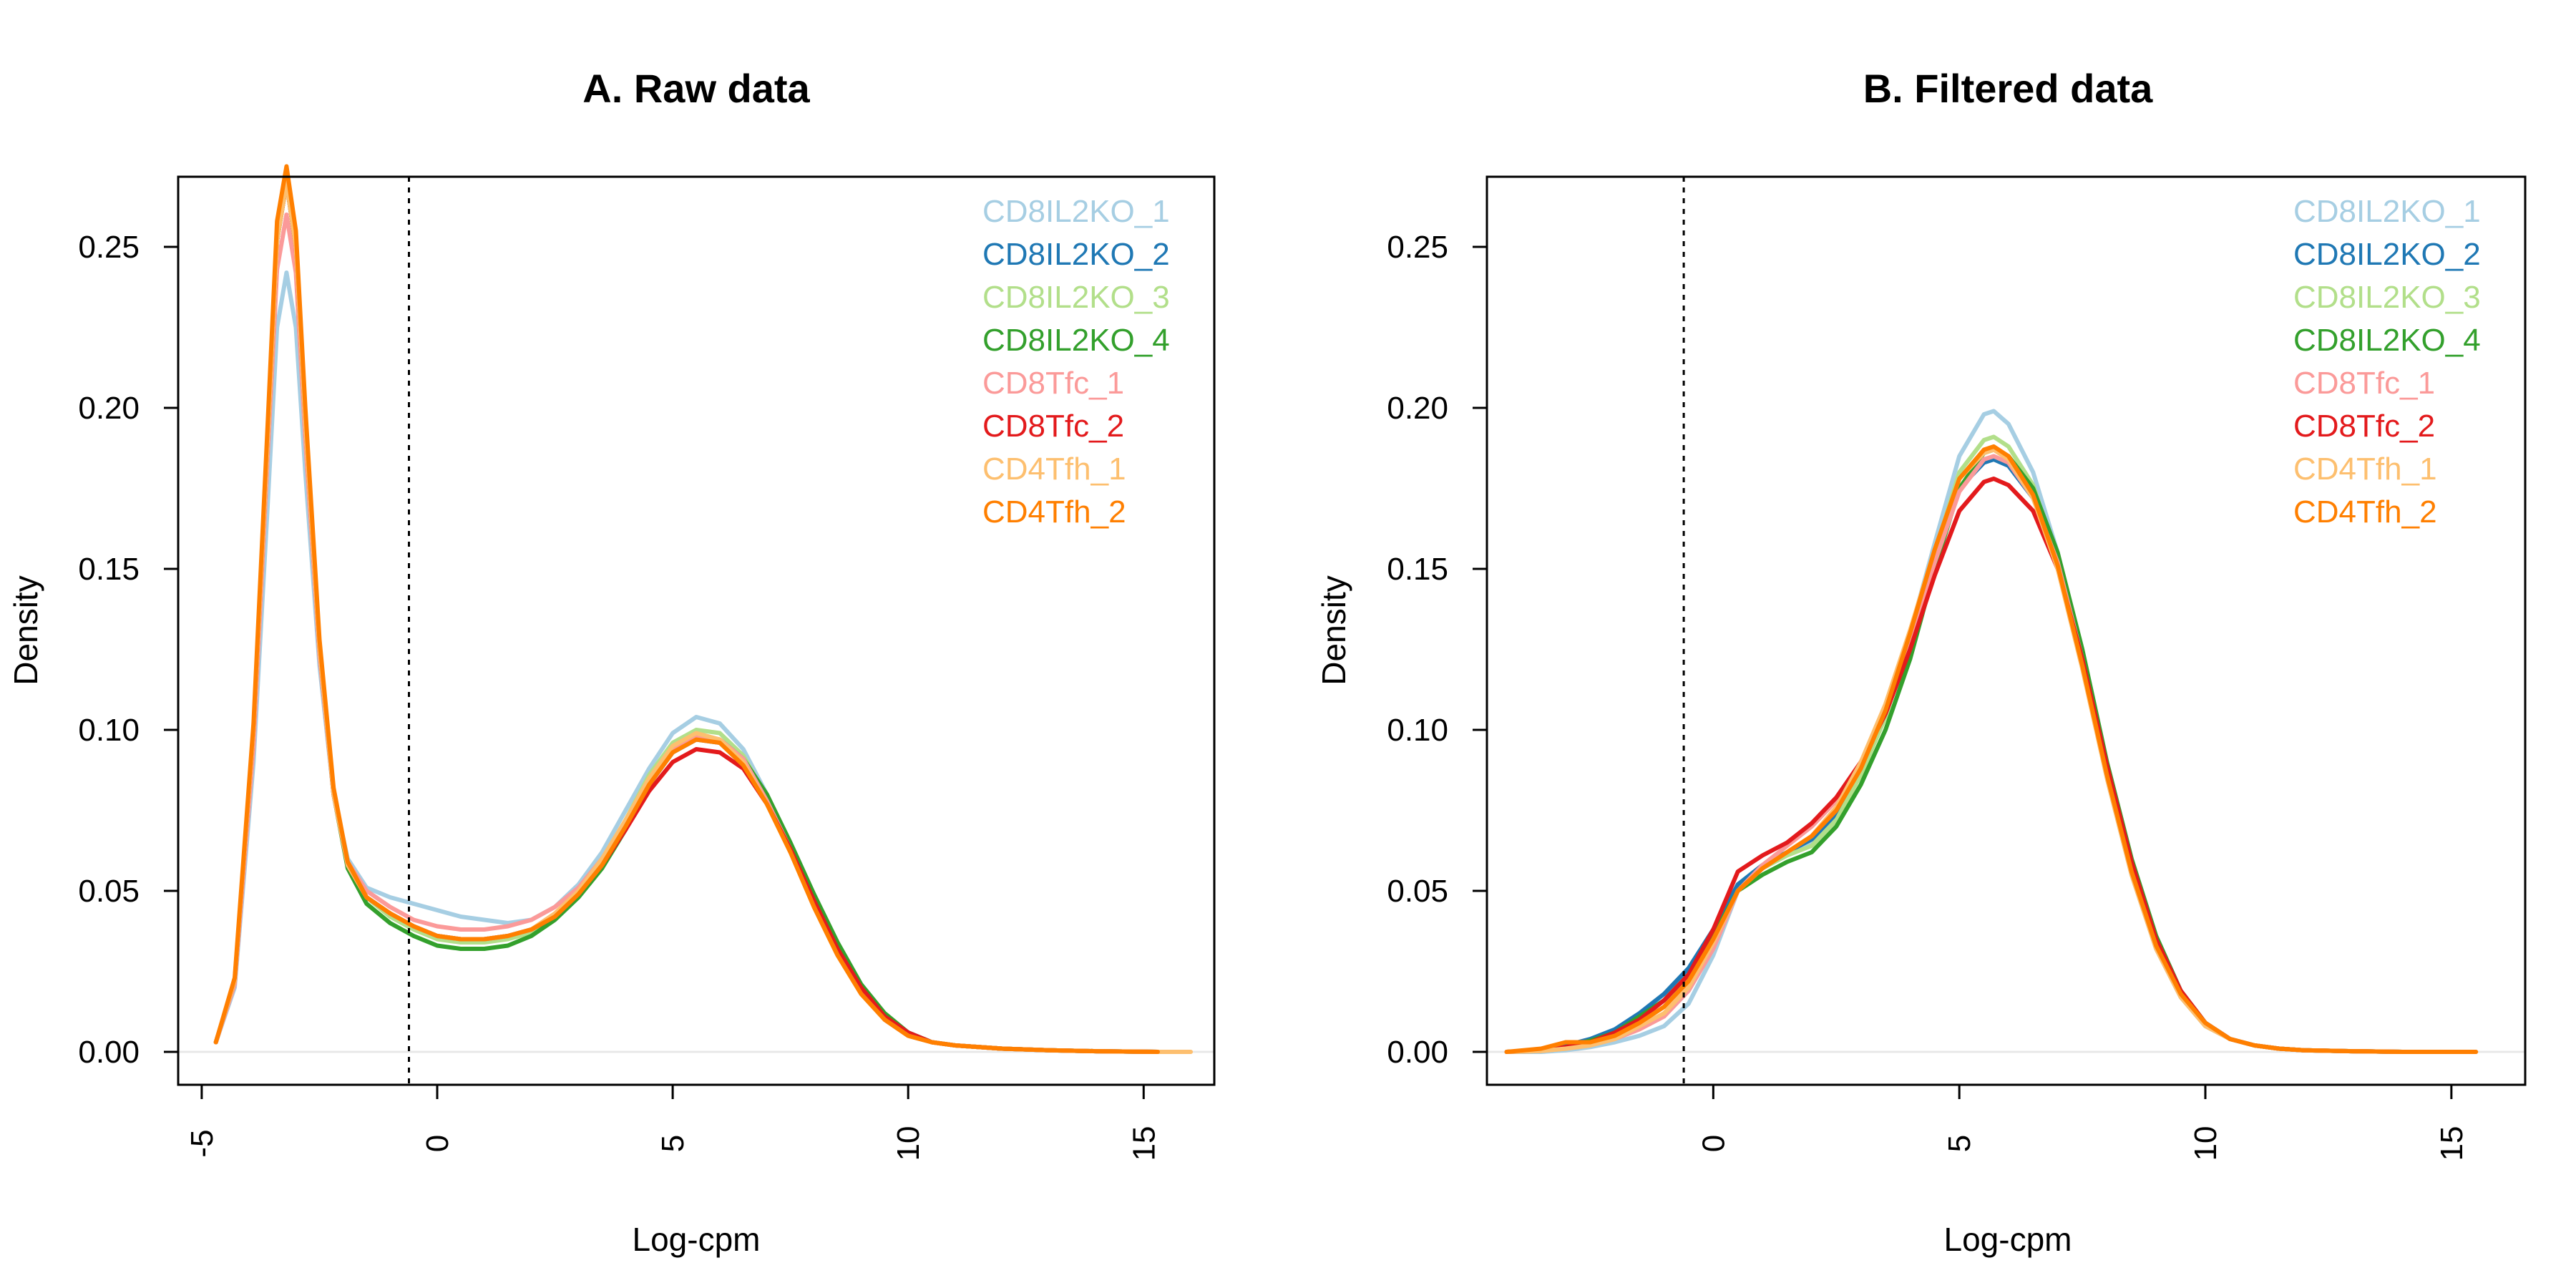  What do you see at coordinates (2008, 88) in the screenshot?
I see `chart-title: B. Filtered data` at bounding box center [2008, 88].